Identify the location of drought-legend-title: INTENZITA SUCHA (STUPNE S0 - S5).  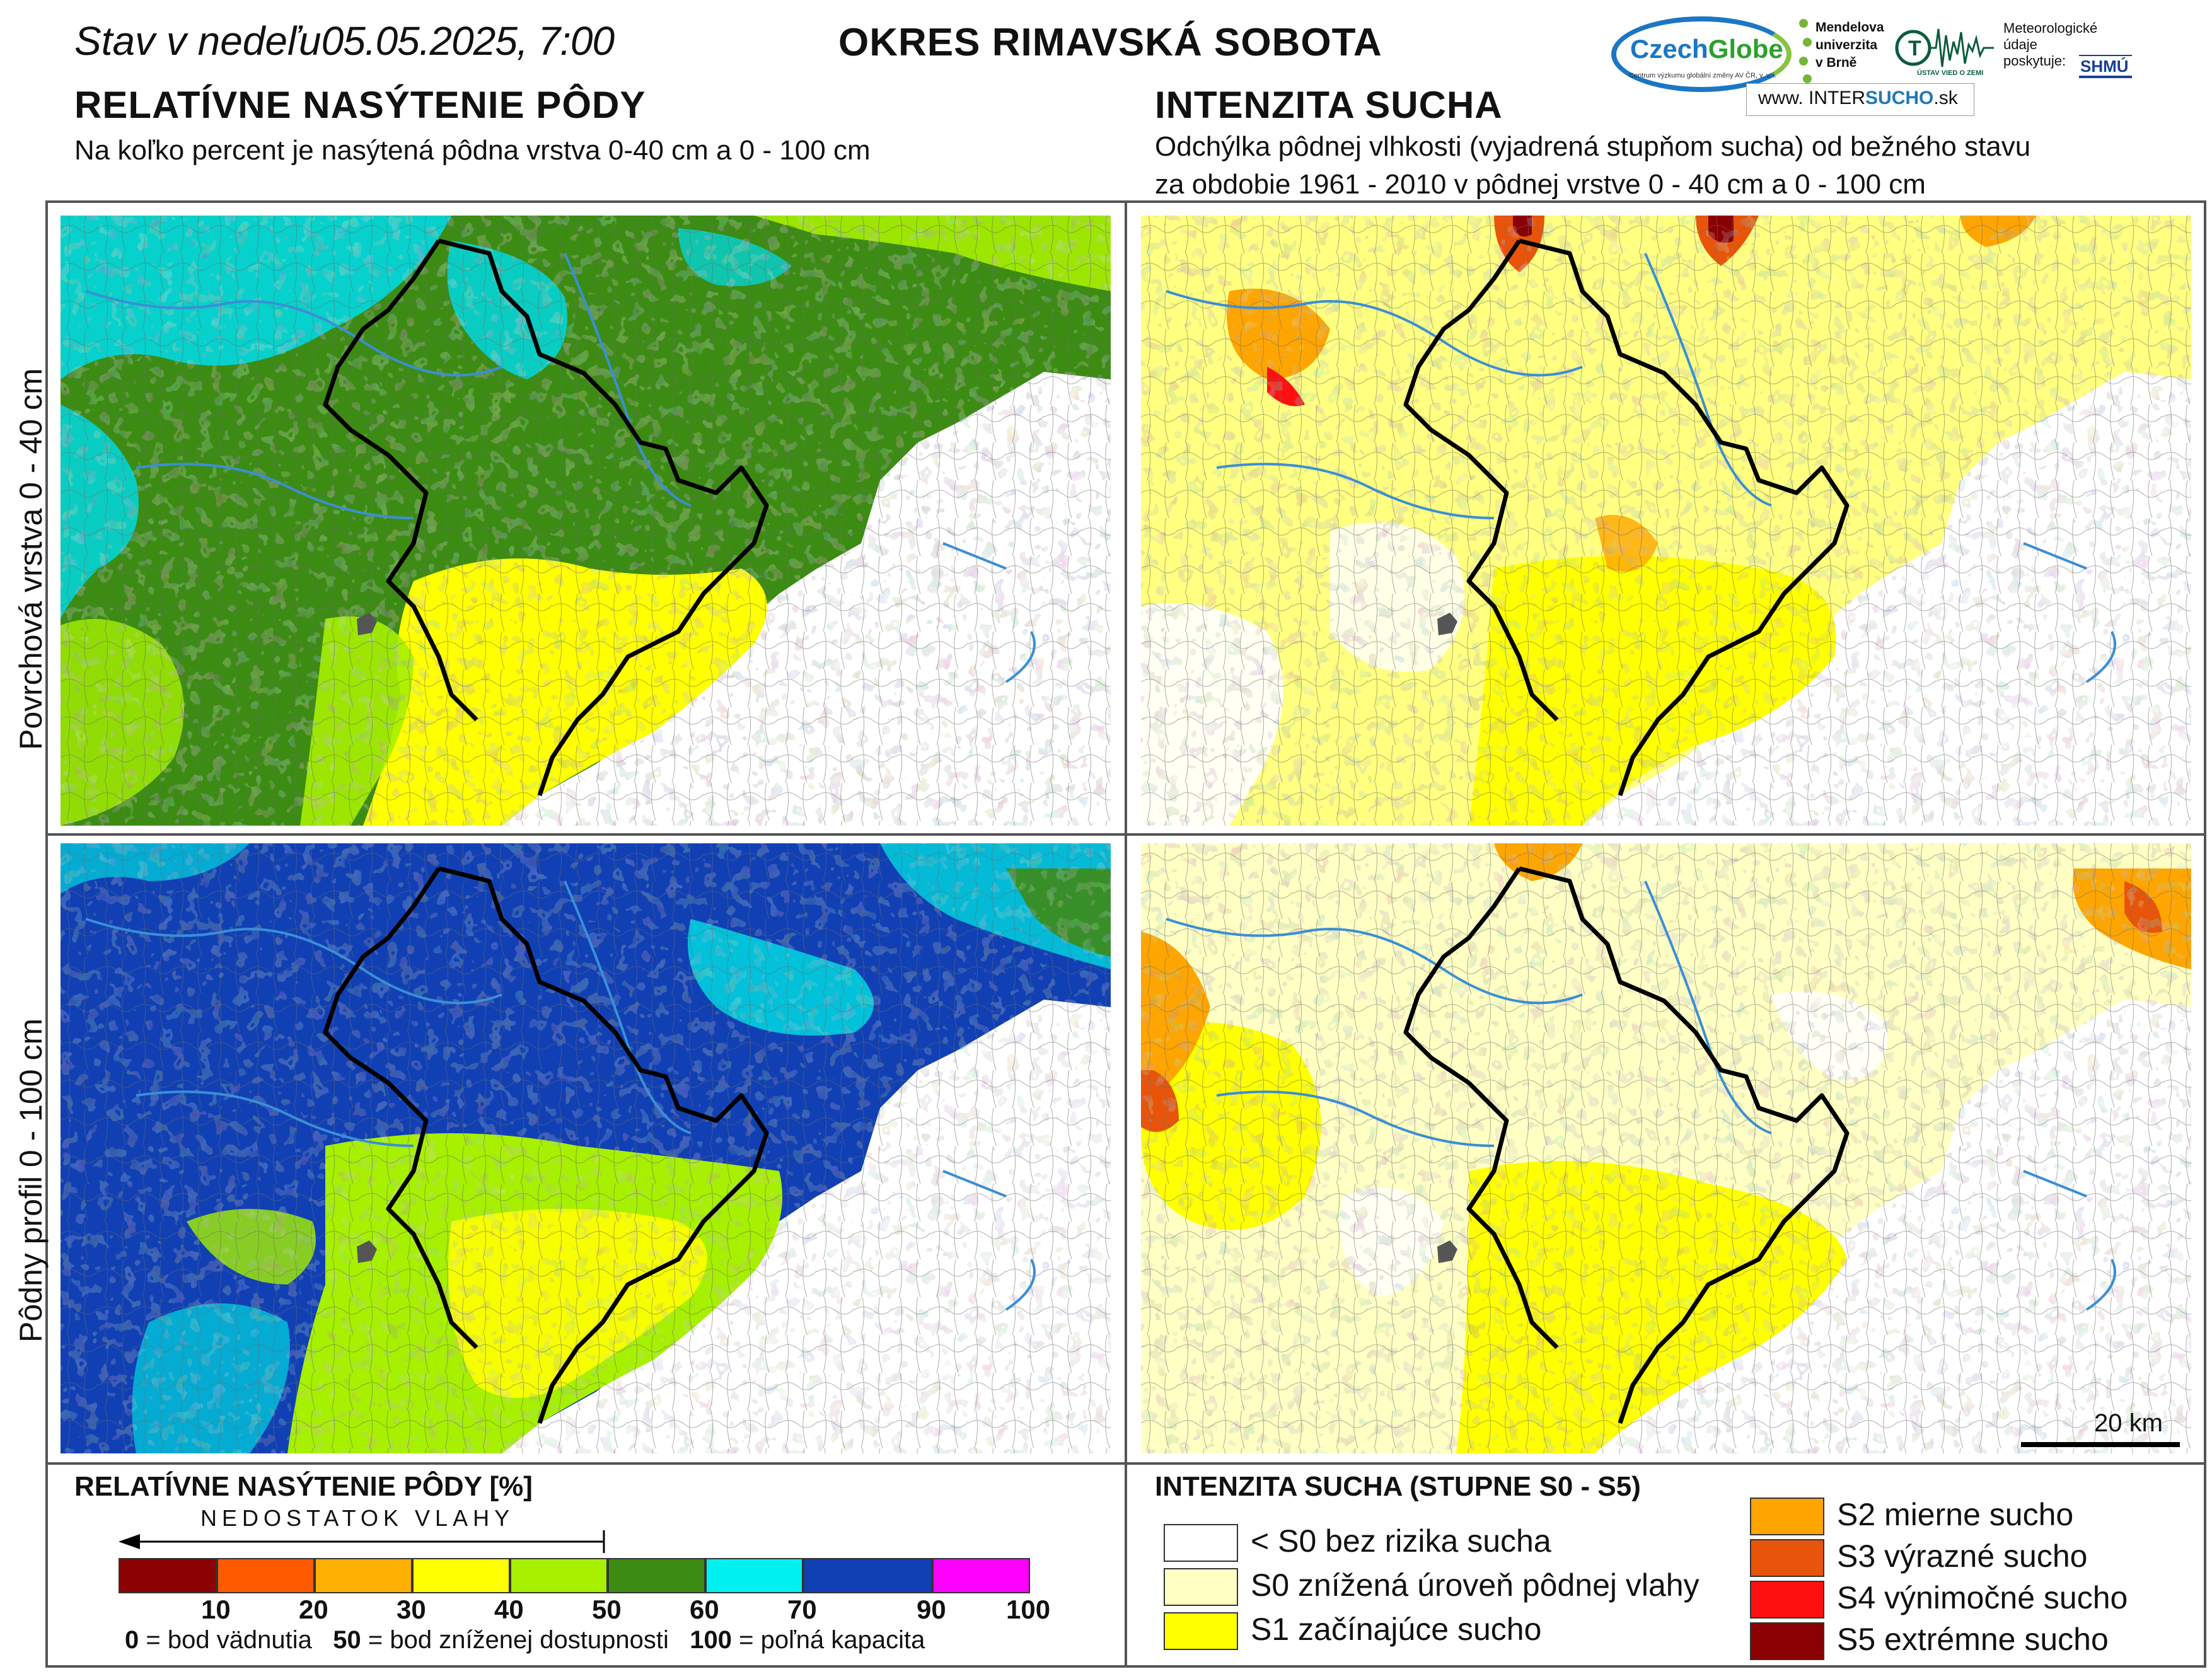
(1398, 1486).